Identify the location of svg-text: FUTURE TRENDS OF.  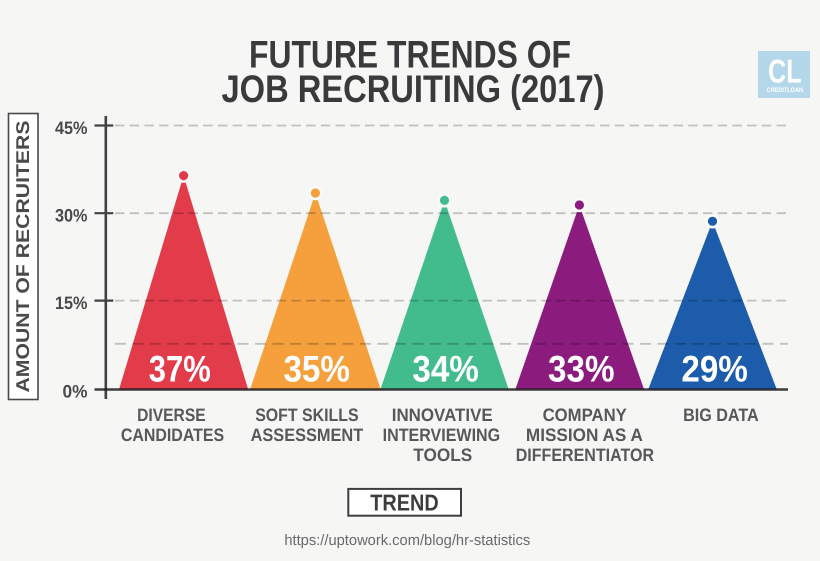
(410, 54).